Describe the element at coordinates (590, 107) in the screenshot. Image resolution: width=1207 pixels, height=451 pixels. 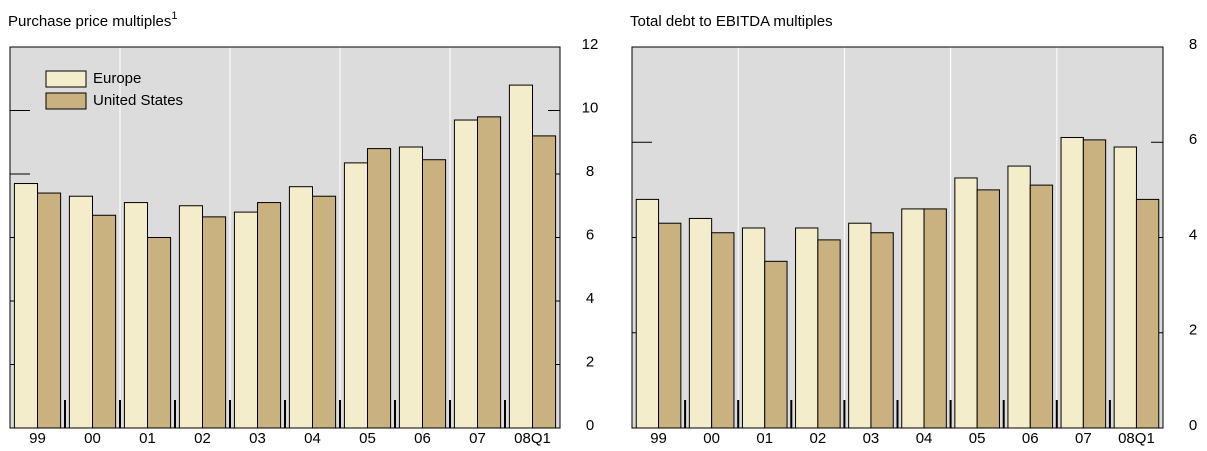
I see `y-tick-label: 10` at that location.